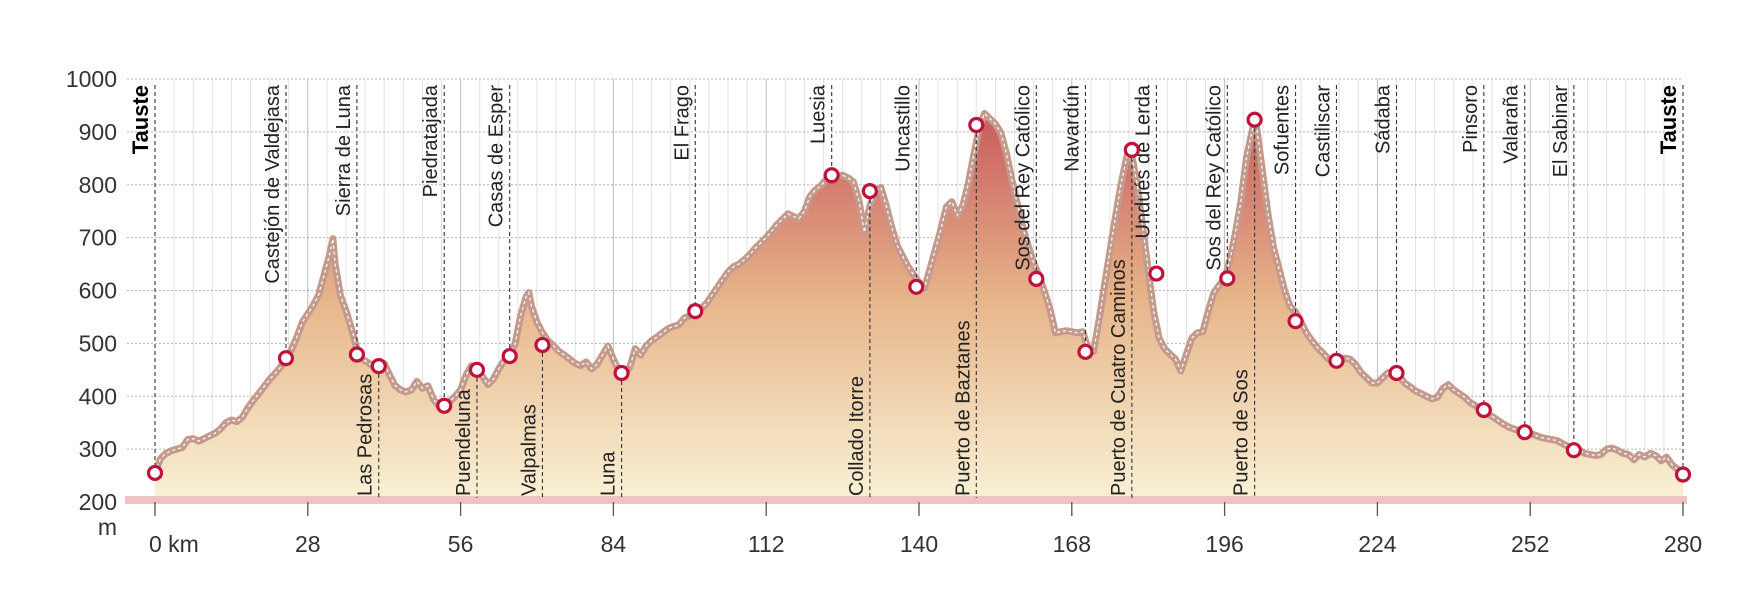 The height and width of the screenshot is (608, 1764). What do you see at coordinates (1072, 544) in the screenshot?
I see `x-tick-label: 168` at bounding box center [1072, 544].